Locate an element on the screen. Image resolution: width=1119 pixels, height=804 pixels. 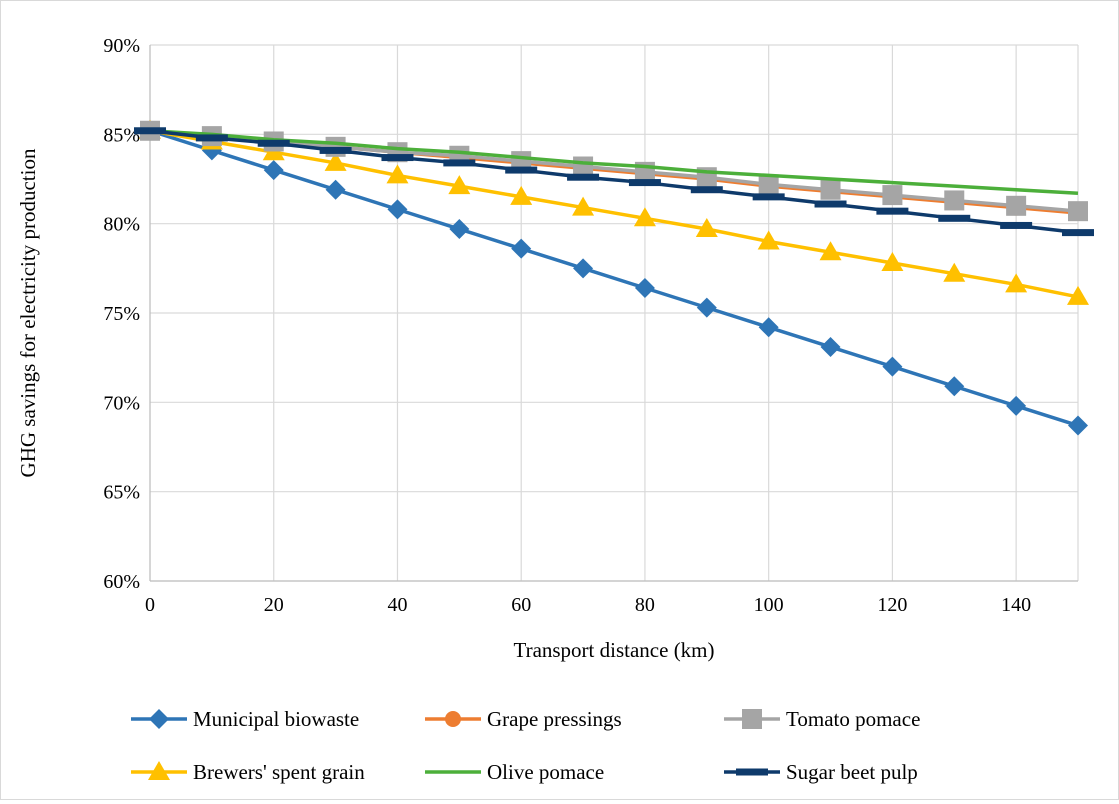
x-tick-label: 40 is located at coordinates (397, 605).